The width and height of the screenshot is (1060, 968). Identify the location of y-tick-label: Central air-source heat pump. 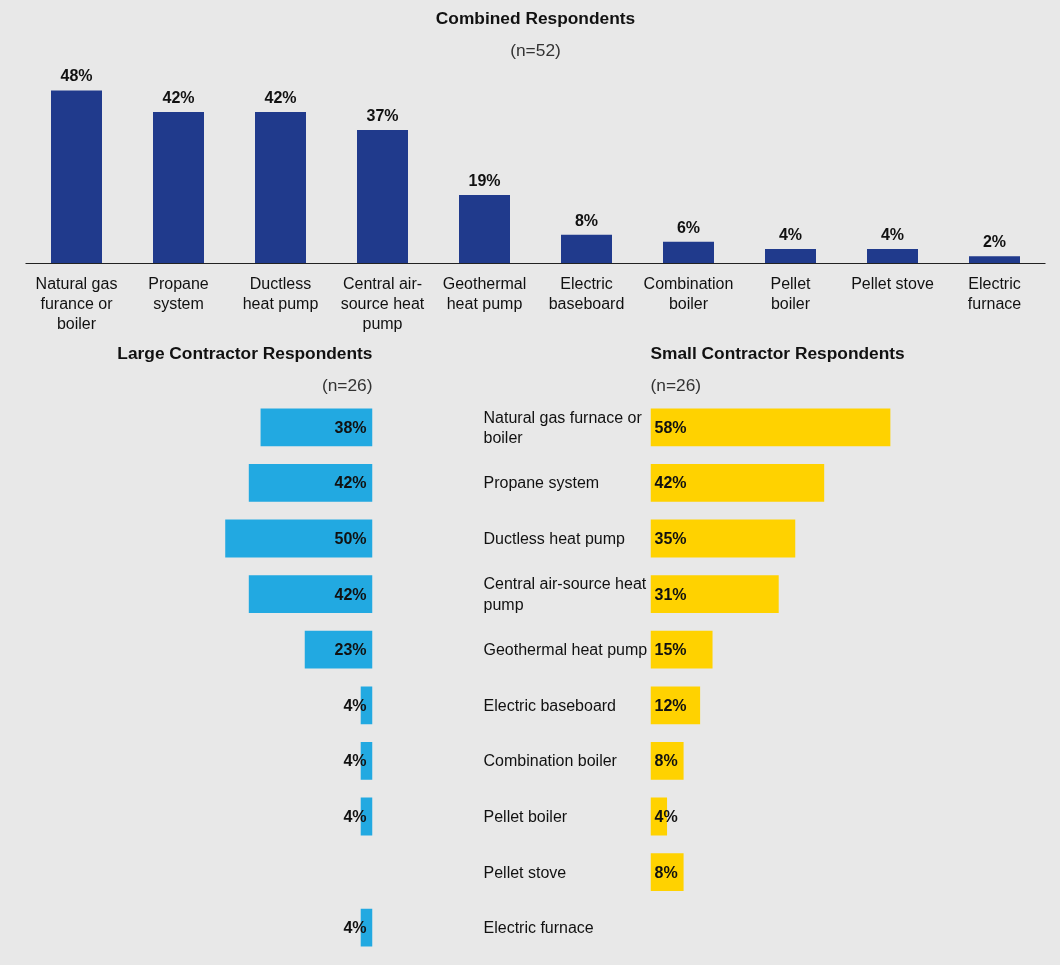
(565, 594).